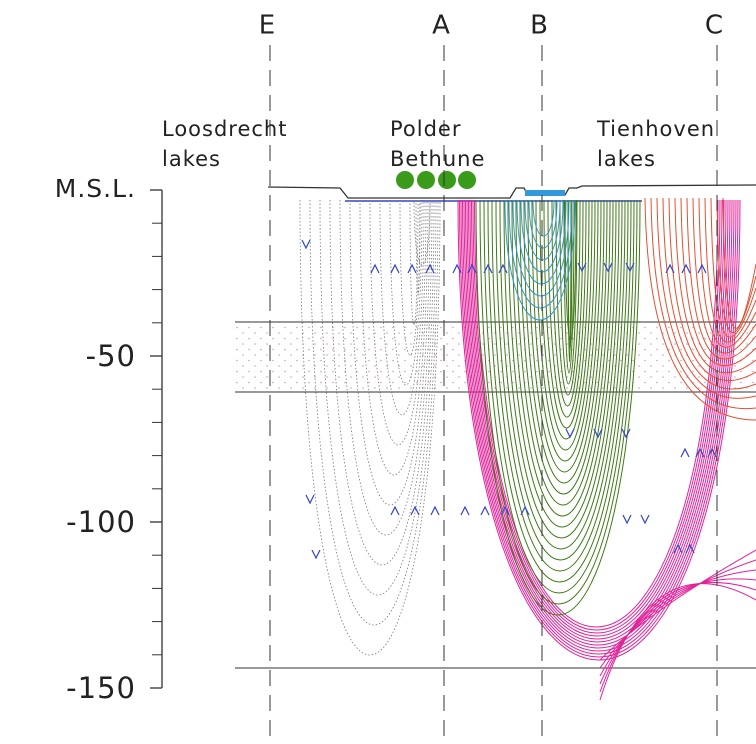 Image resolution: width=756 pixels, height=744 pixels. Describe the element at coordinates (111, 356) in the screenshot. I see `tick-label: -50` at that location.